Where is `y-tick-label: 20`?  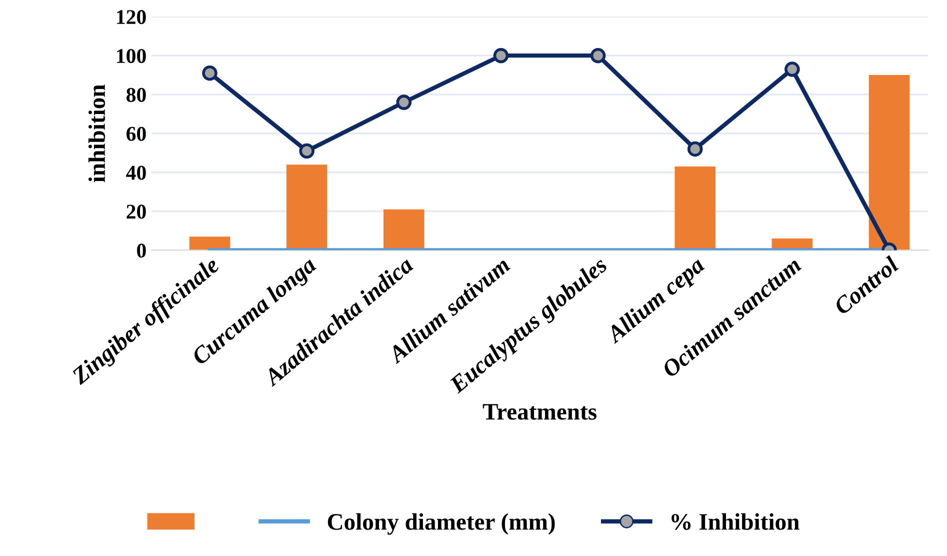
y-tick-label: 20 is located at coordinates (136, 211).